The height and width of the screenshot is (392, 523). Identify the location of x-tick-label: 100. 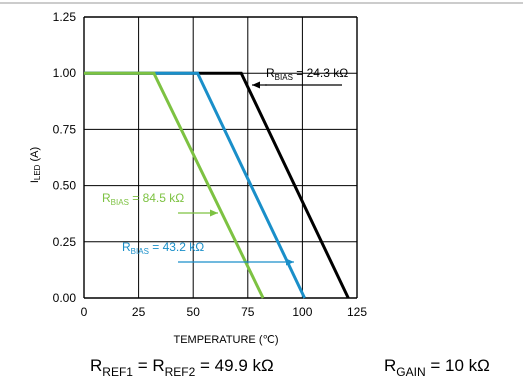
(302, 312).